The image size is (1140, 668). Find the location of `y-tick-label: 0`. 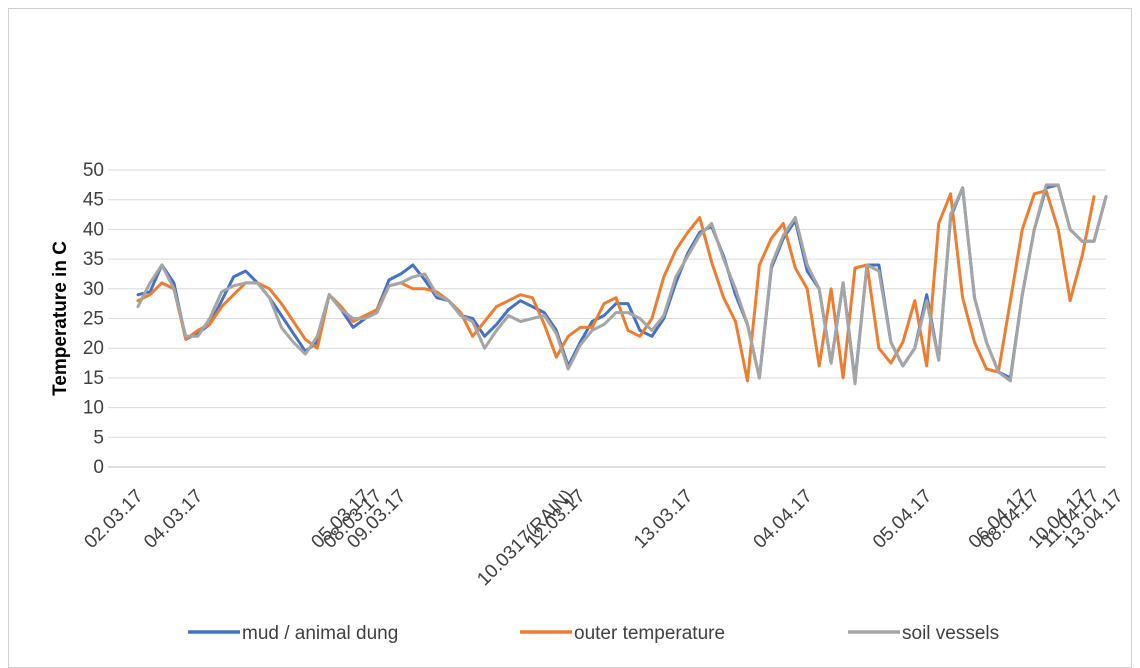

y-tick-label: 0 is located at coordinates (98, 467).